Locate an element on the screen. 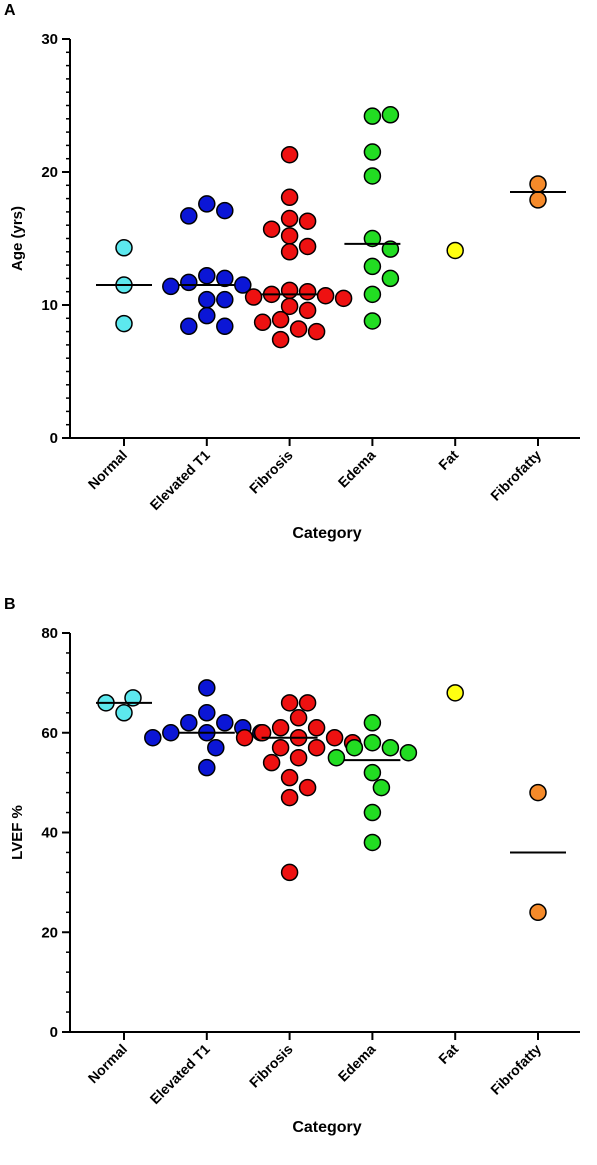  panel-label: A is located at coordinates (10, 10).